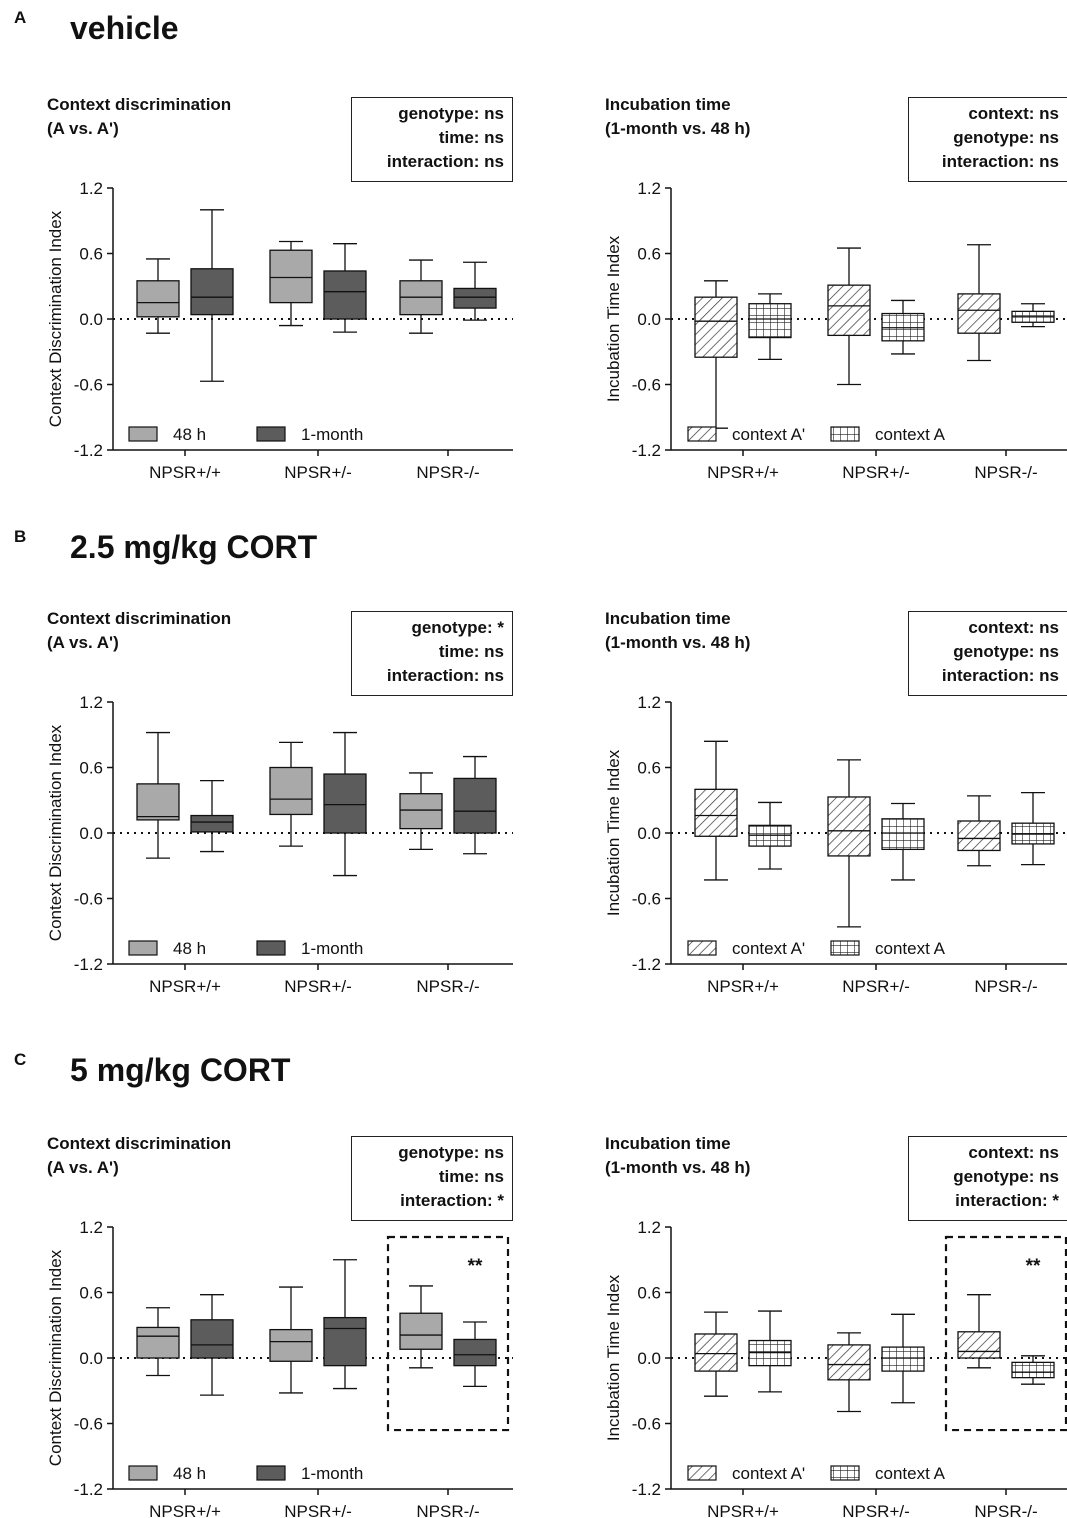  What do you see at coordinates (432, 1178) in the screenshot?
I see `stats-box: genotype: ns time: ns interaction: *` at bounding box center [432, 1178].